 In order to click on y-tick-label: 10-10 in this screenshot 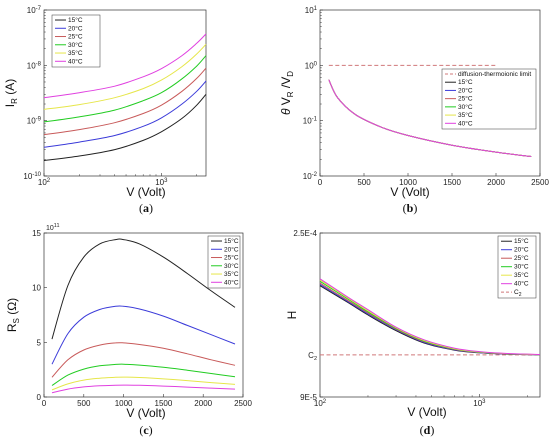, I will do `click(32, 176)`.